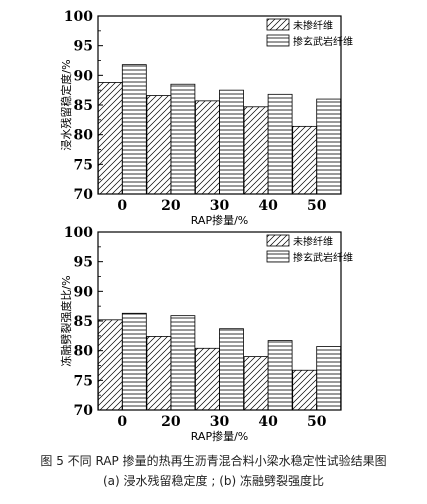 The width and height of the screenshot is (427, 504). I want to click on y-axis-label-b: 冻融劈裂强度比/%, so click(66, 320).